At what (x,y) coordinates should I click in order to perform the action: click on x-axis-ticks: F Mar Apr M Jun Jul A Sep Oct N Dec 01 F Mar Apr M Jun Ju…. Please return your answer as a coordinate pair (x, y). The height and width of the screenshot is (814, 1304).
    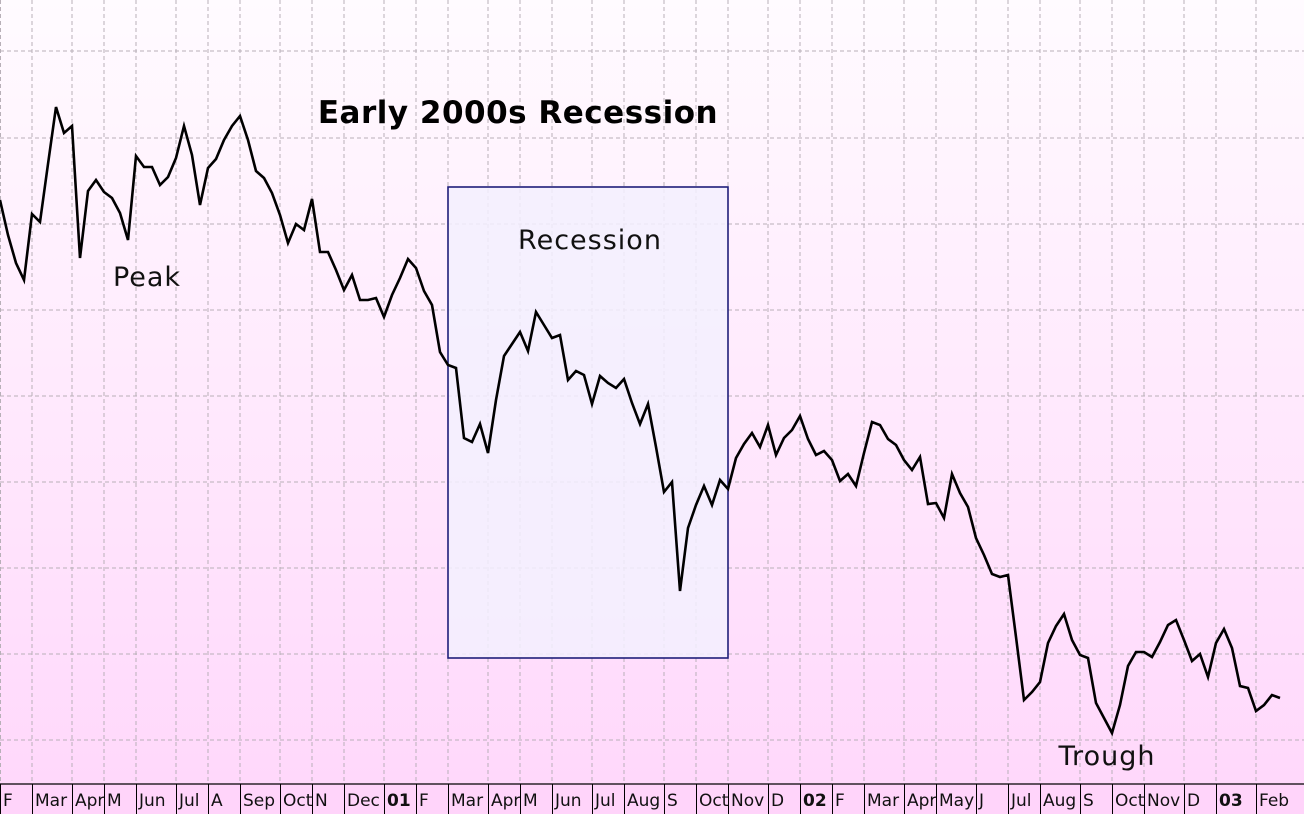
    Looking at the image, I should click on (644, 799).